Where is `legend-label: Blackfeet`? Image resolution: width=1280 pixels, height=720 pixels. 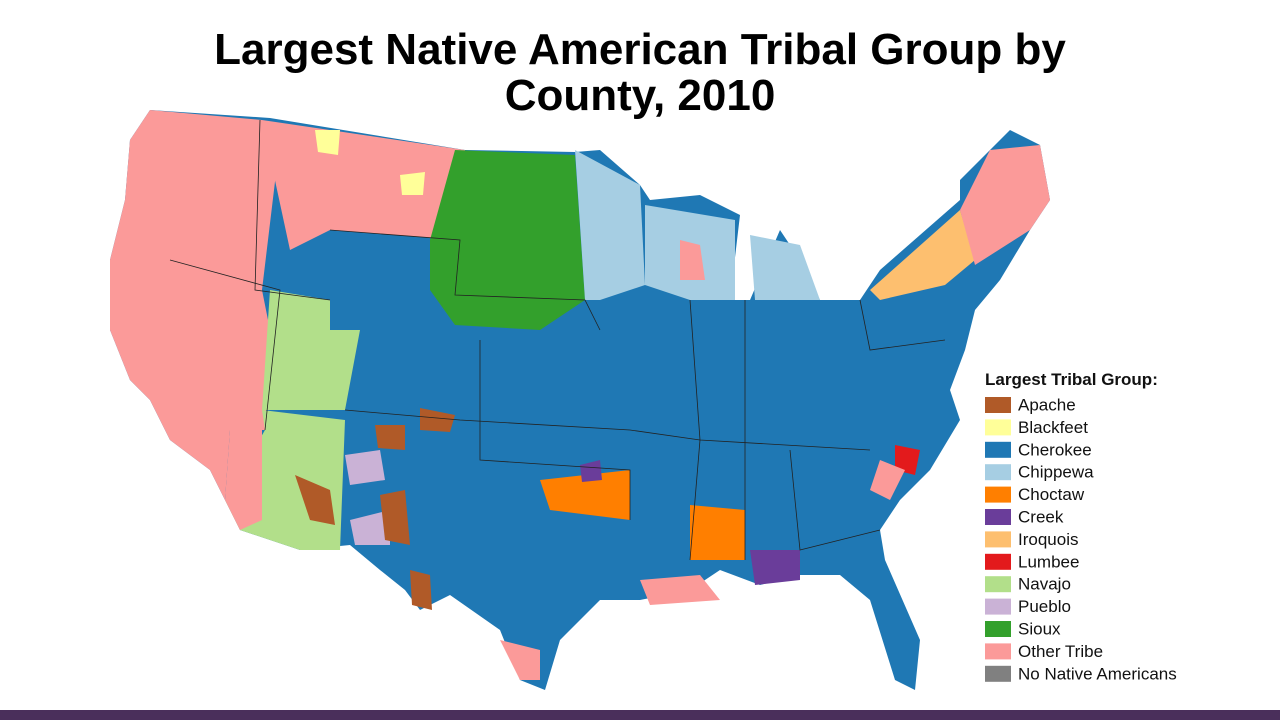
legend-label: Blackfeet is located at coordinates (1053, 427).